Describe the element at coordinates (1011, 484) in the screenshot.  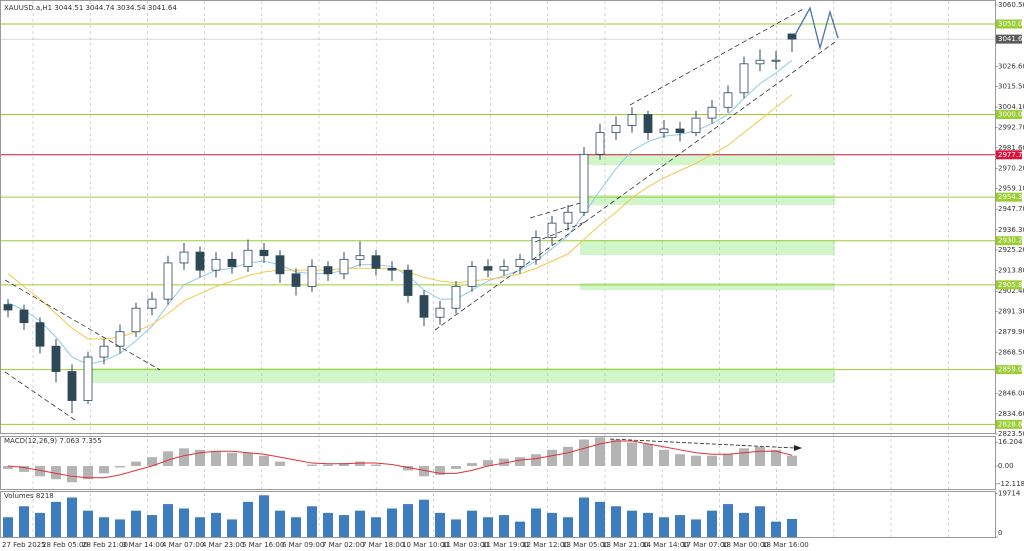
I see `macd-tick-label: -12.118` at that location.